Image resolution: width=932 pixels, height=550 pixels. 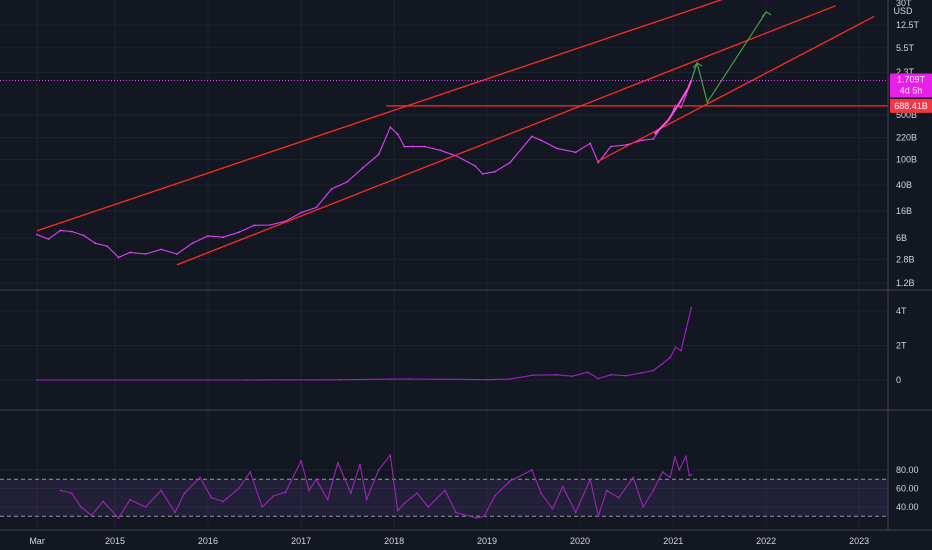 I want to click on parabolic-curve, so click(x=673, y=107).